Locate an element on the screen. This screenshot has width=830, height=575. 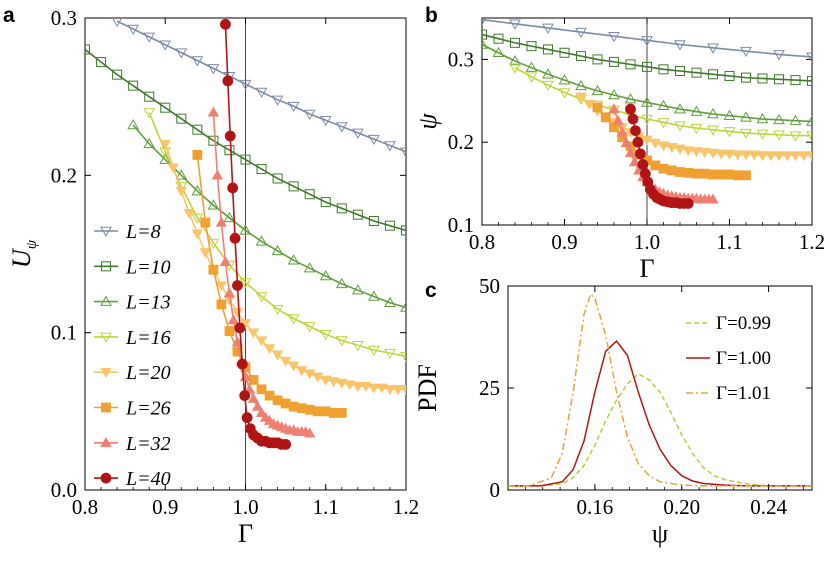
legend-label-L26: L=26 is located at coordinates (148, 409).